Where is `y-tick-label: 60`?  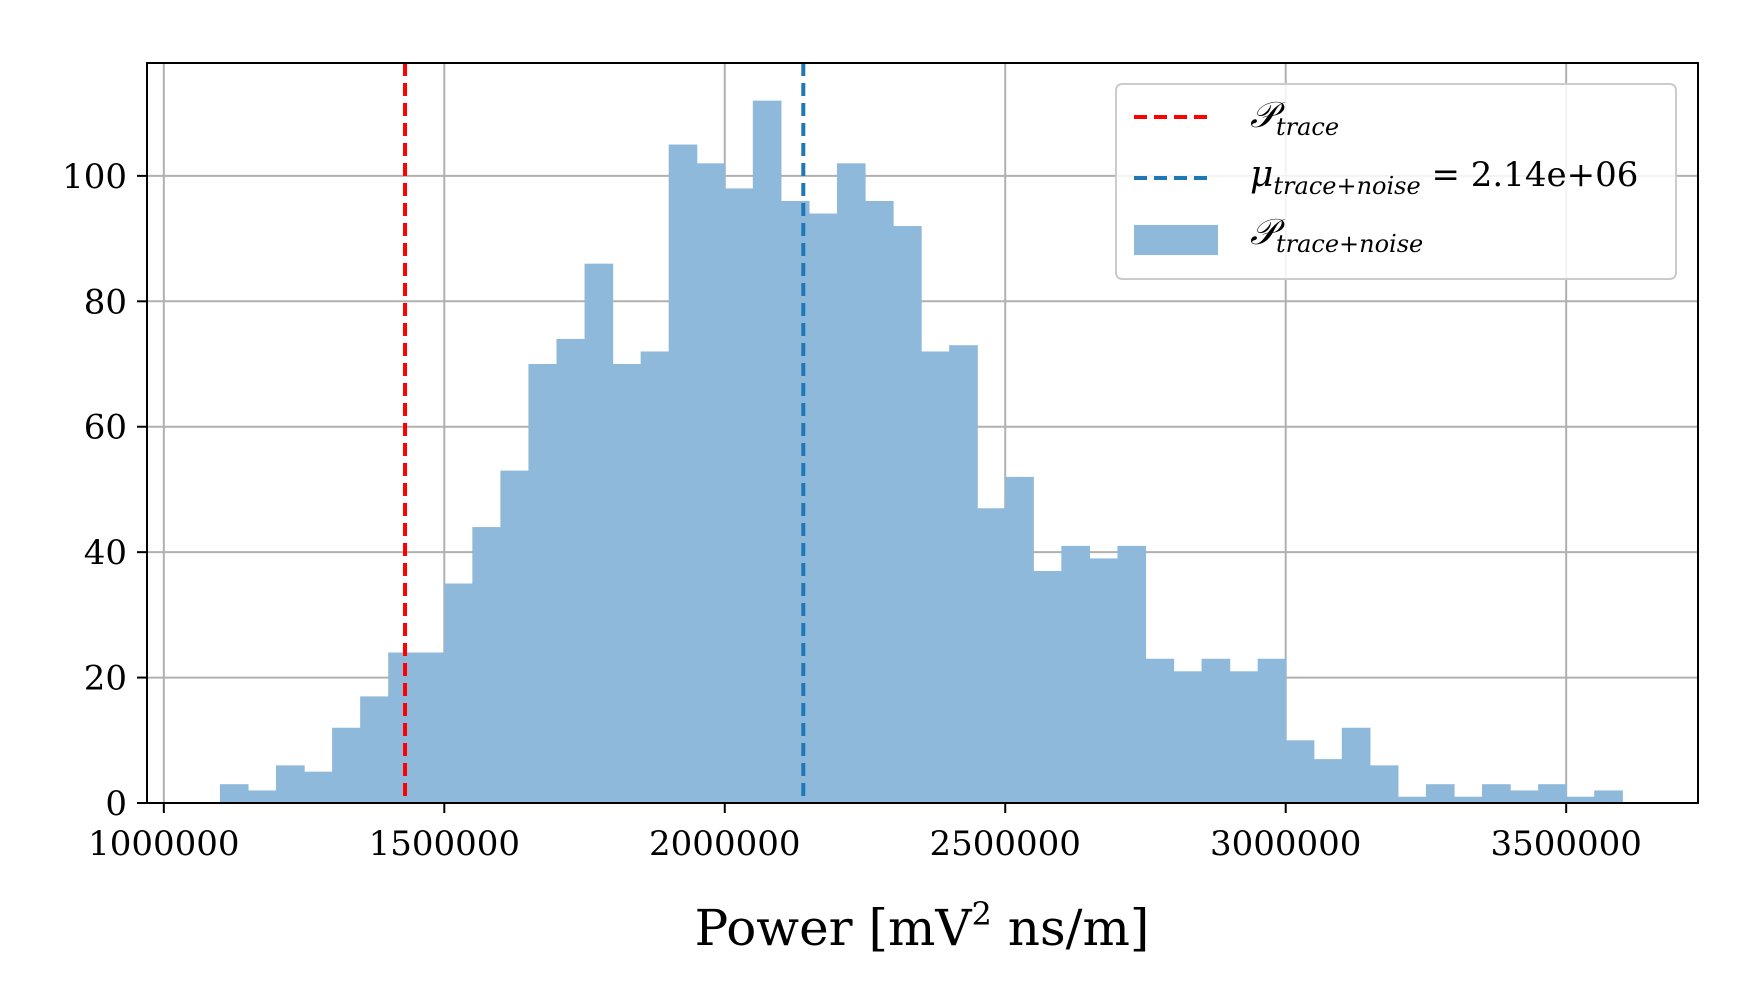 y-tick-label: 60 is located at coordinates (105, 428).